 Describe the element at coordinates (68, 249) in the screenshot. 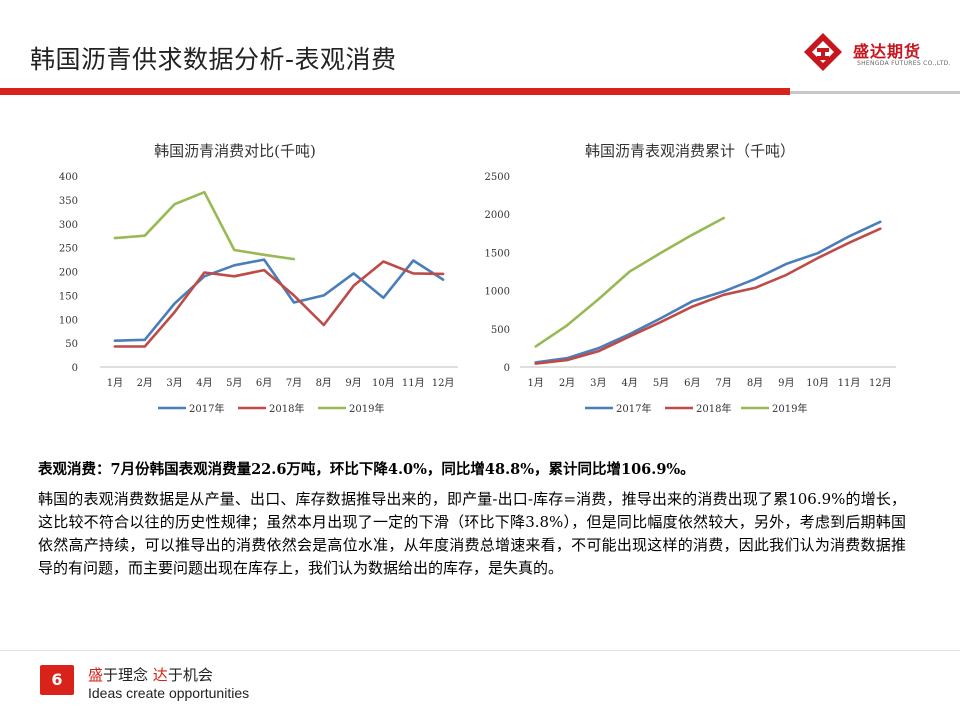

I see `y-tick-label: 250` at that location.